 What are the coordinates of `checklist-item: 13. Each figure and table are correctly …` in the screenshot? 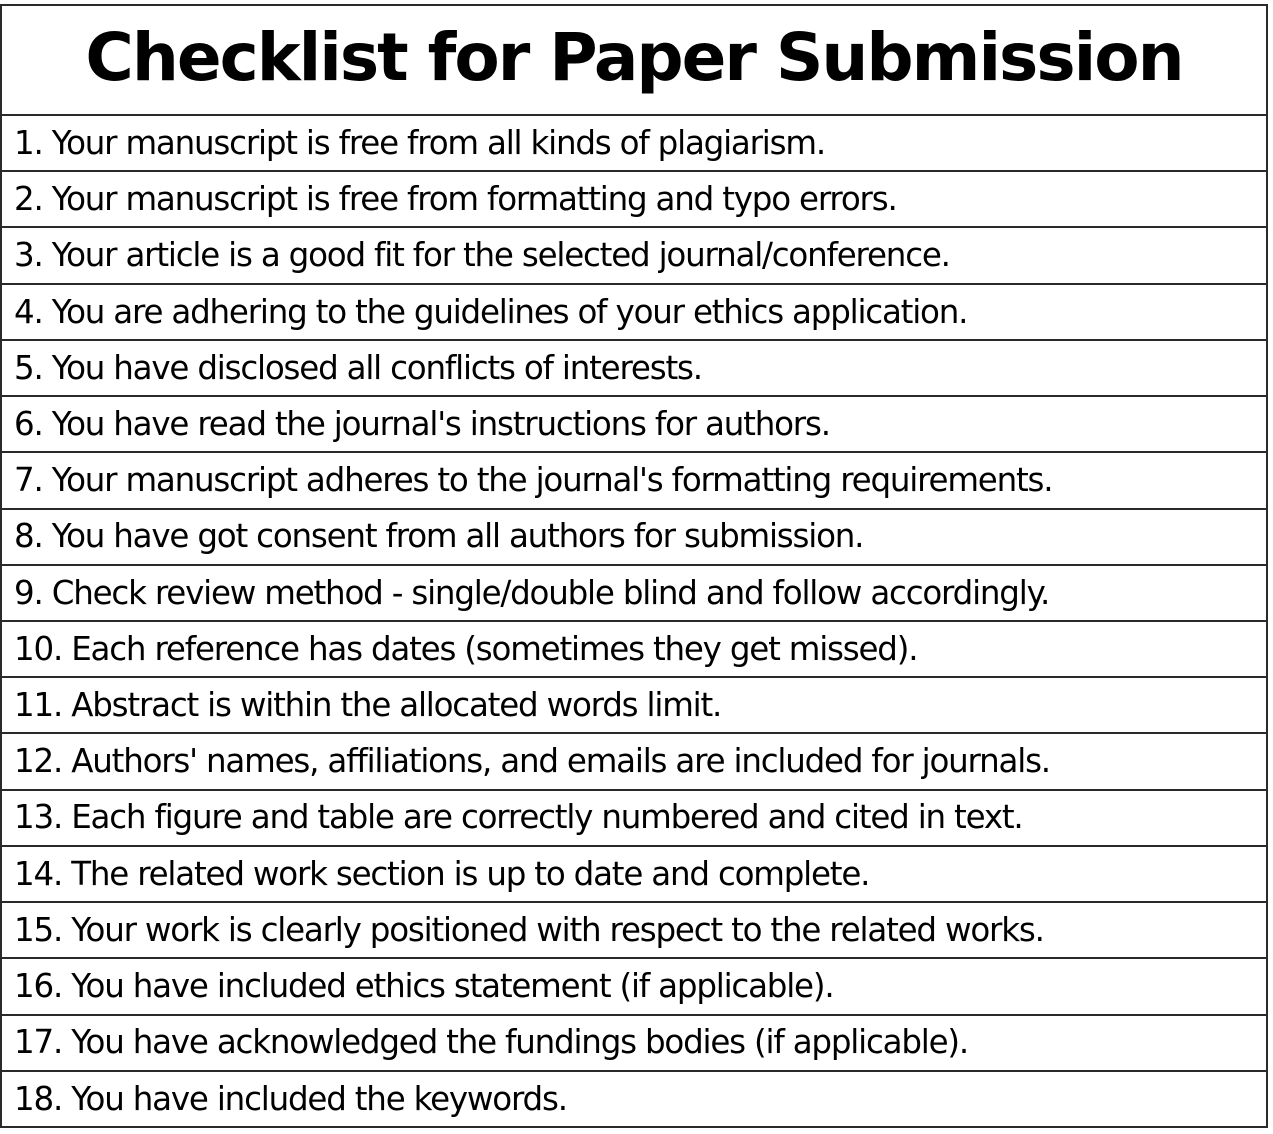 It's located at (634, 819).